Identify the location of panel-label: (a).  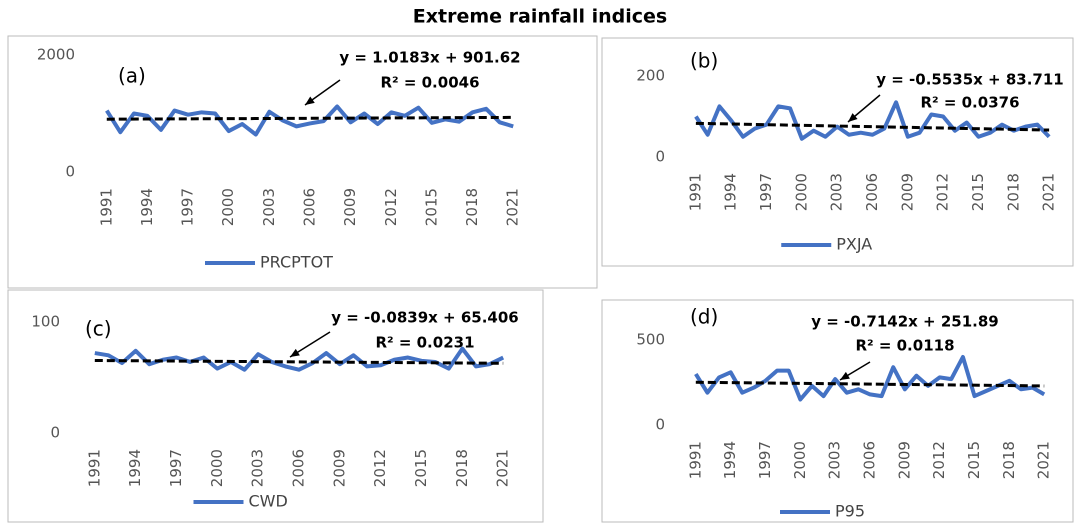
(132, 76).